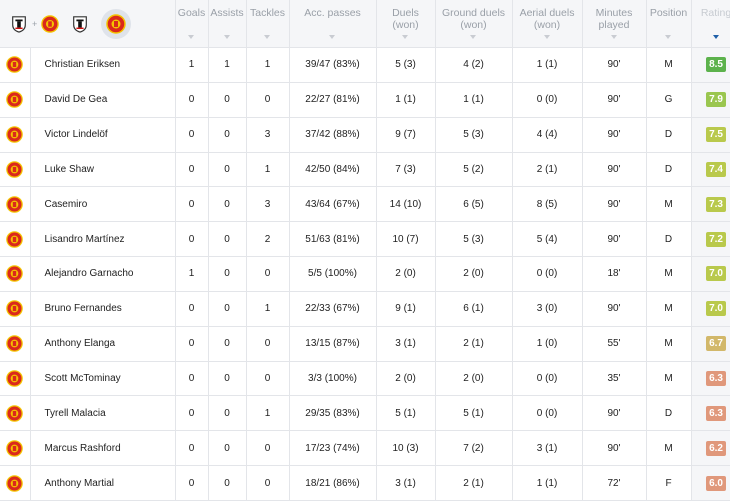  What do you see at coordinates (406, 135) in the screenshot?
I see `stat-duels: 9 (7)` at bounding box center [406, 135].